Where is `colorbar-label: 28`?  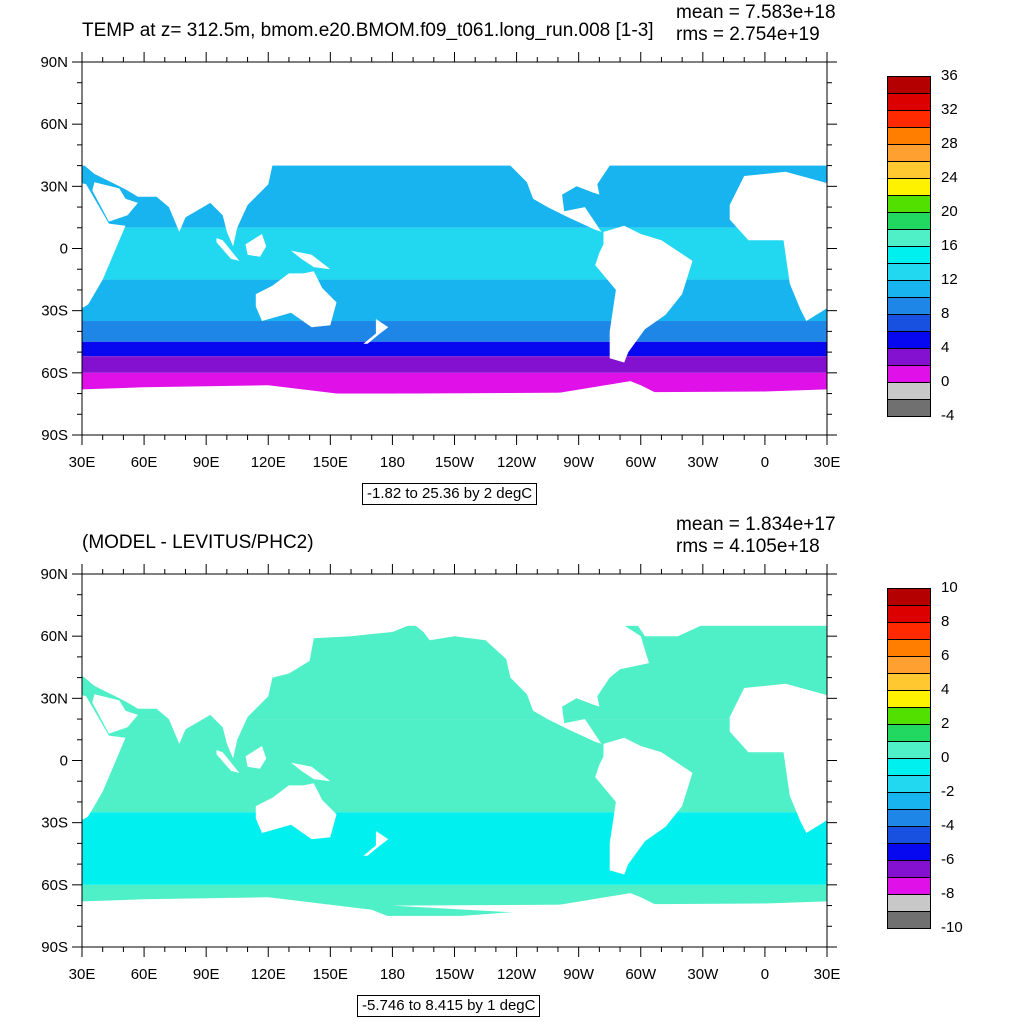 colorbar-label: 28 is located at coordinates (949, 143).